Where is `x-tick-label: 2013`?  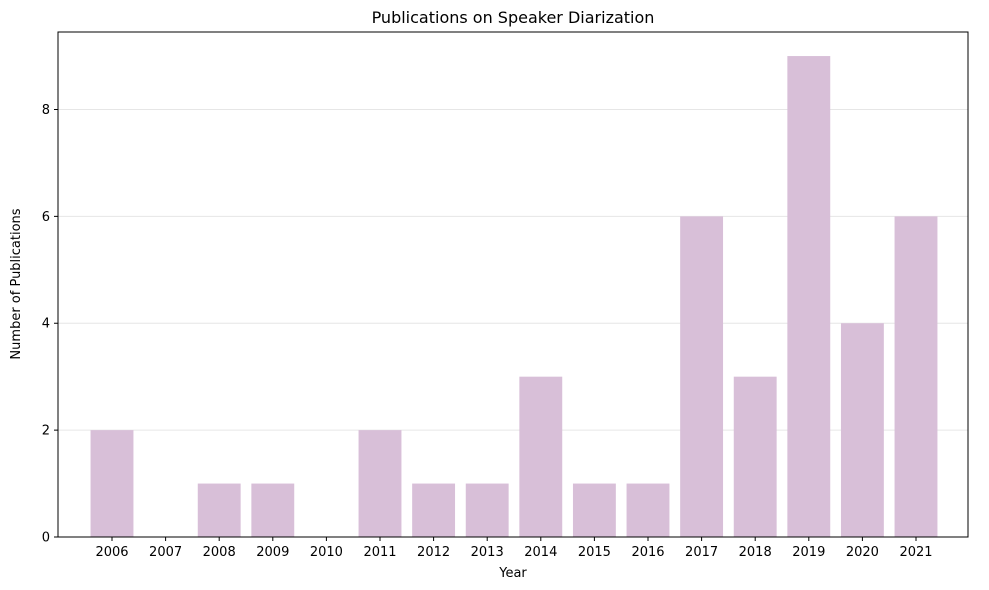 x-tick-label: 2013 is located at coordinates (487, 552).